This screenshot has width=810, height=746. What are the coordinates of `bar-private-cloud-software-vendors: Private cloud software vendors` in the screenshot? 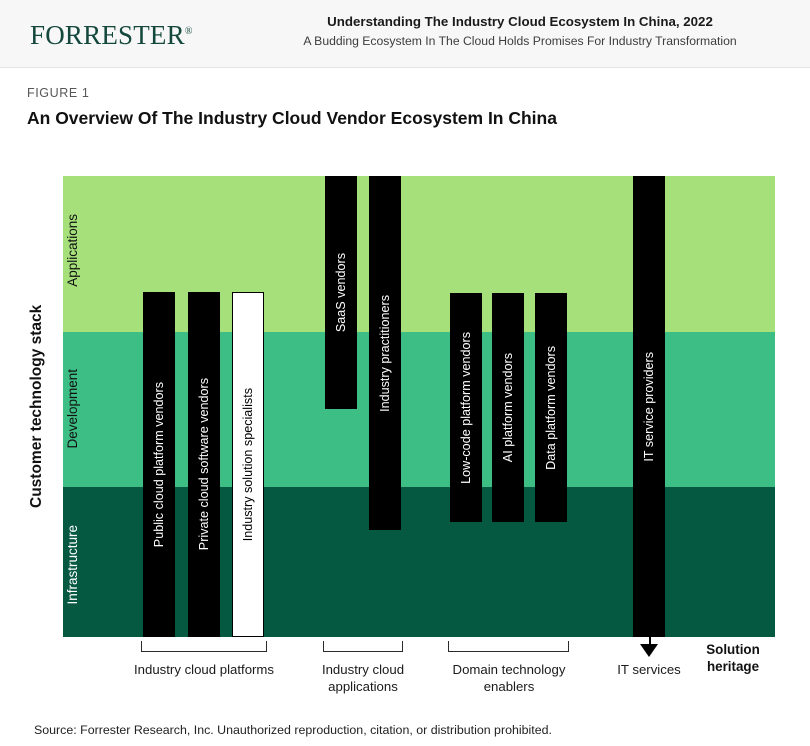 It's located at (204, 464).